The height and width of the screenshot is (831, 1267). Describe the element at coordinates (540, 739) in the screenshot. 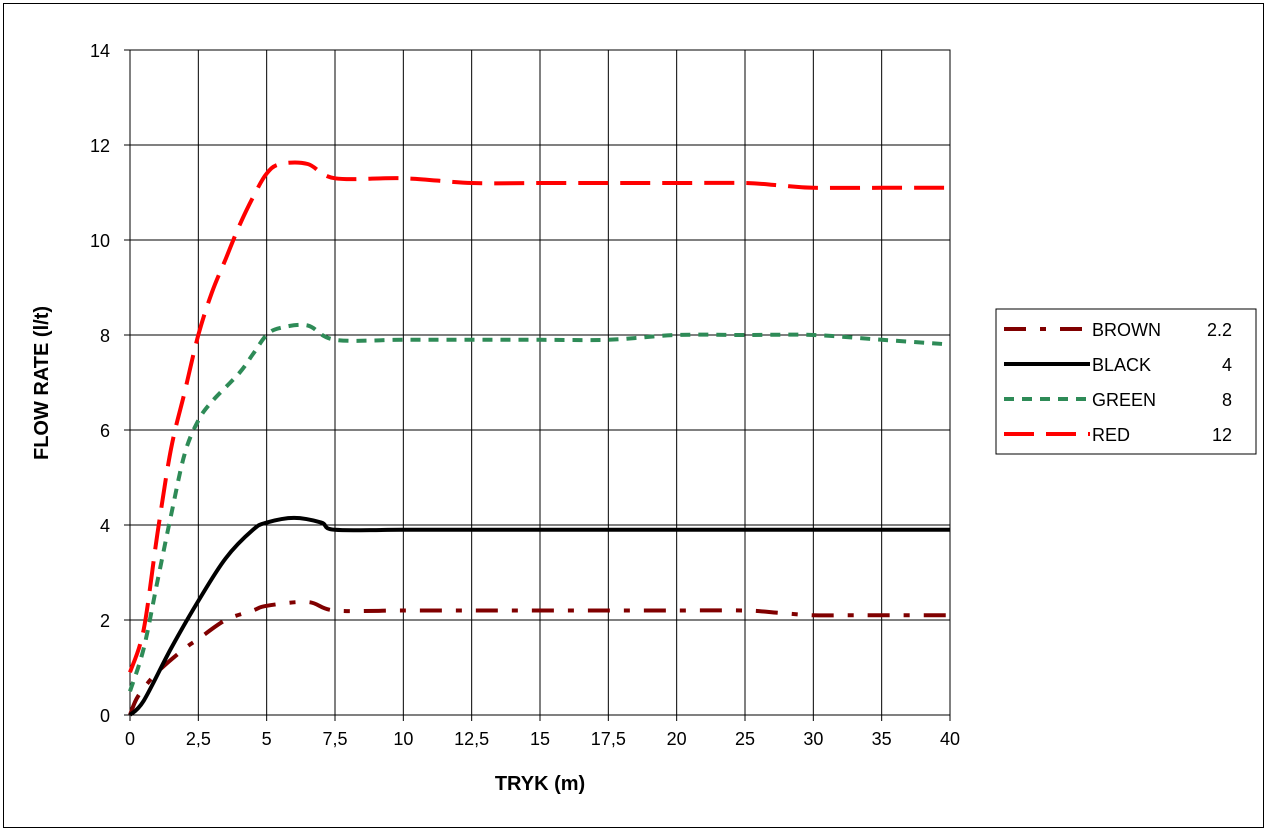

I see `x-tick-label: 15` at that location.